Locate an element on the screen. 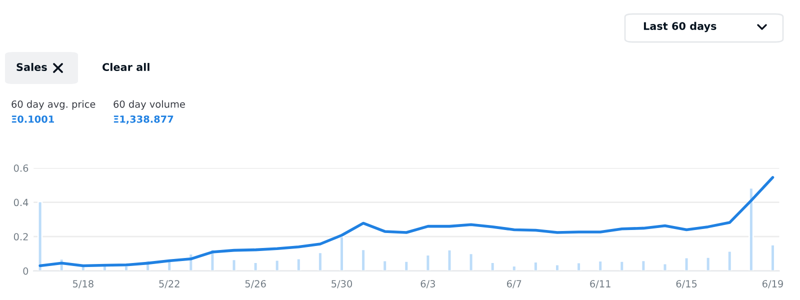  x-tick-label: 6/11 is located at coordinates (600, 284).